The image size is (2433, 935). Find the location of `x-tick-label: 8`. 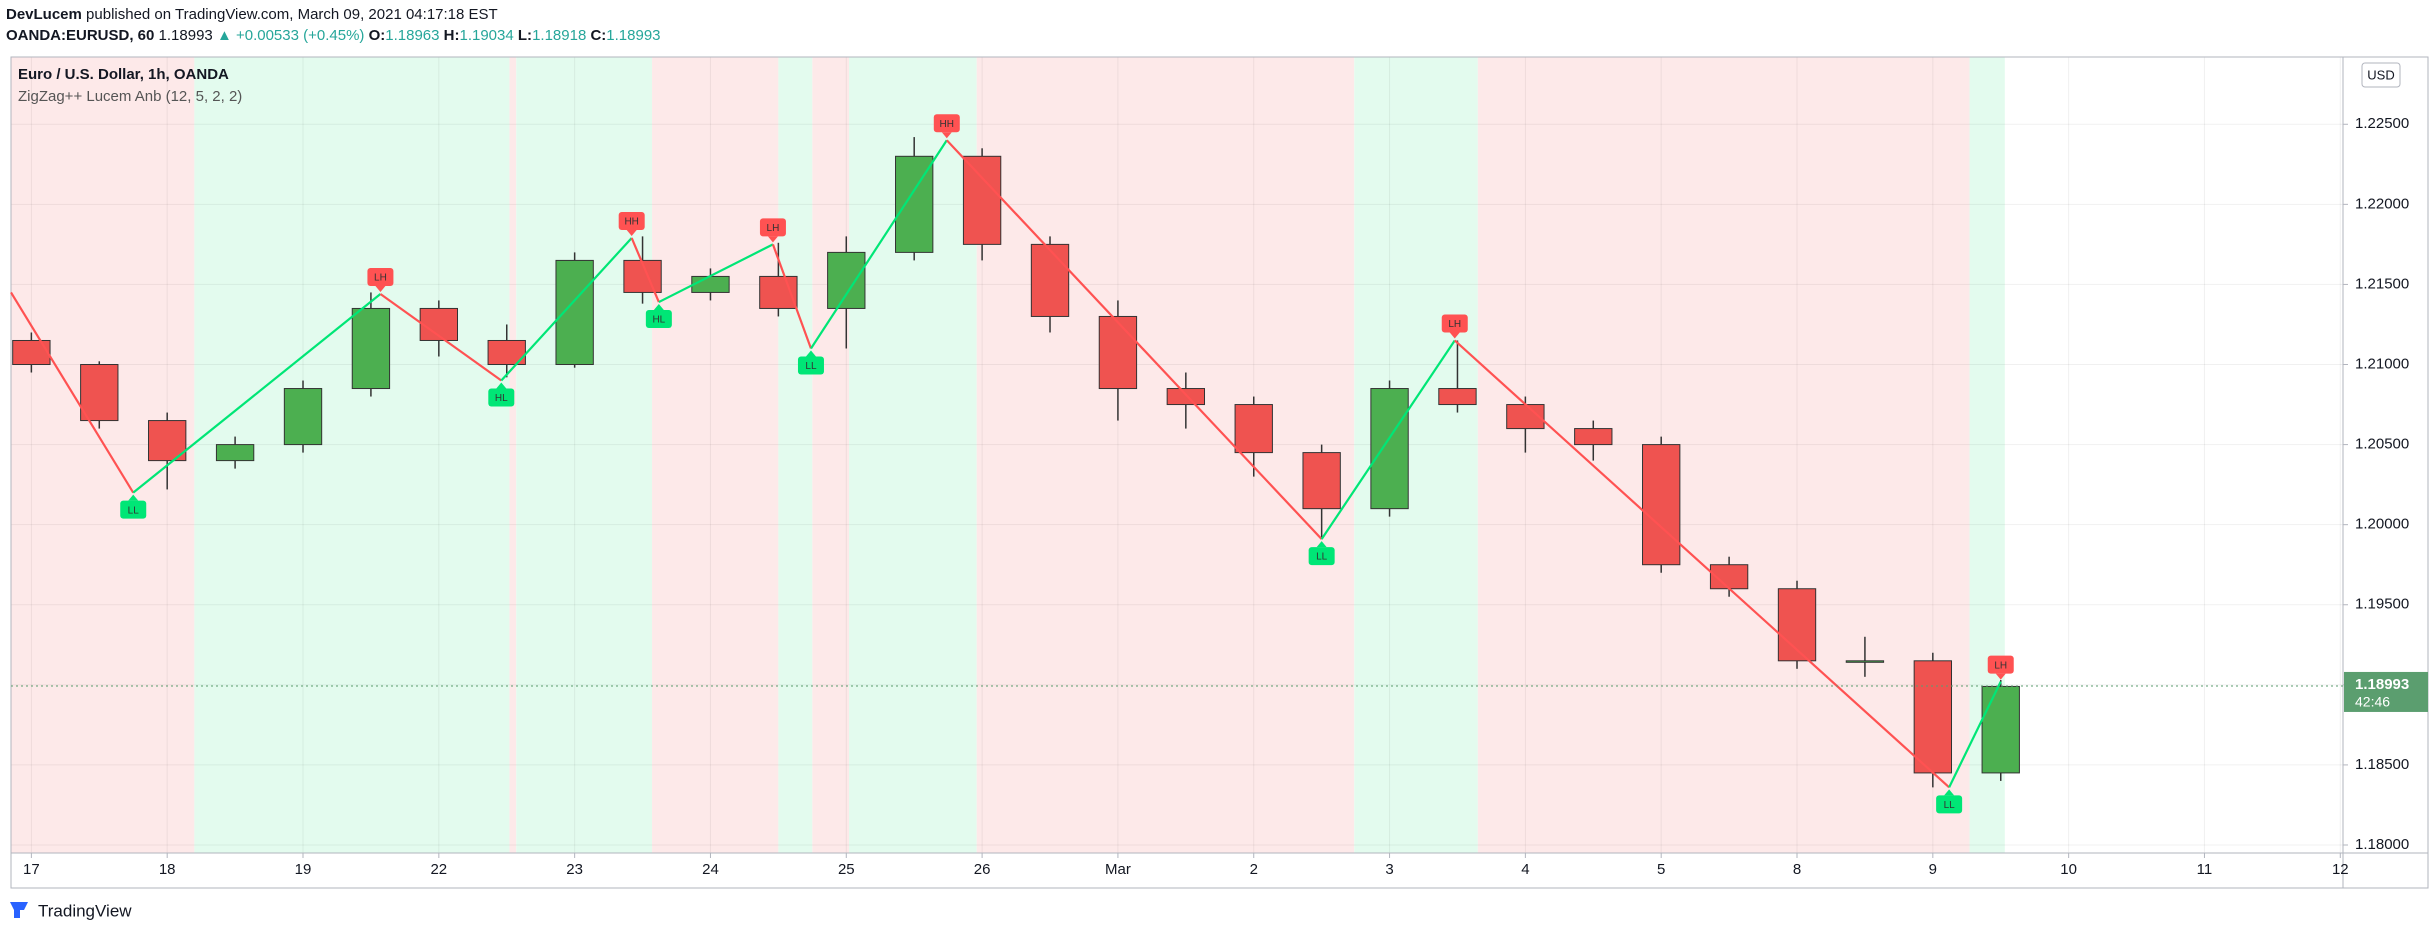

x-tick-label: 8 is located at coordinates (1797, 869).